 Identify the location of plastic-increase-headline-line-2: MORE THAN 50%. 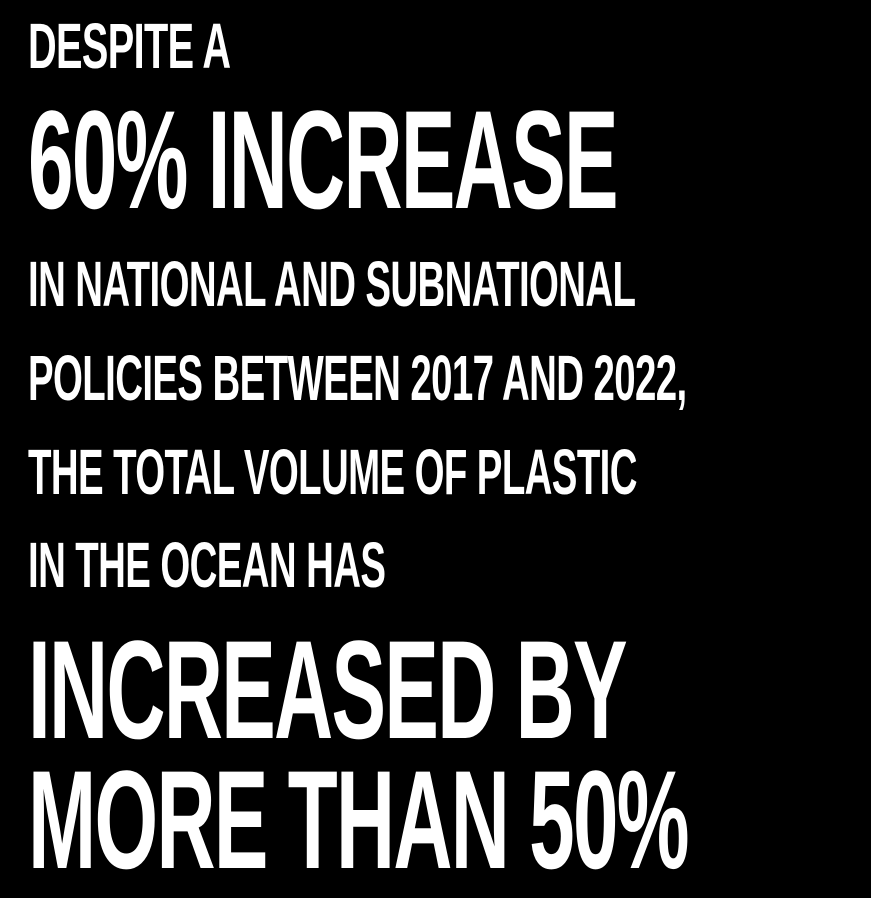
(359, 819).